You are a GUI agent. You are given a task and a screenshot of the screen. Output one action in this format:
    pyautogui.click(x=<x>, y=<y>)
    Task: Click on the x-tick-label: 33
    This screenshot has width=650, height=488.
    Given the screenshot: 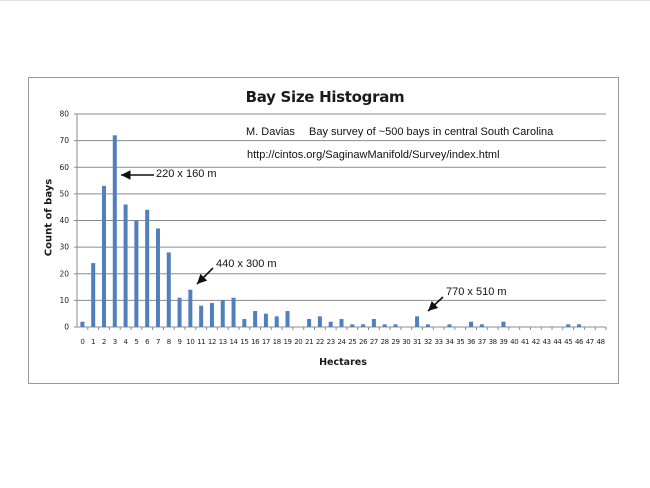 What is the action you would take?
    pyautogui.click(x=439, y=342)
    